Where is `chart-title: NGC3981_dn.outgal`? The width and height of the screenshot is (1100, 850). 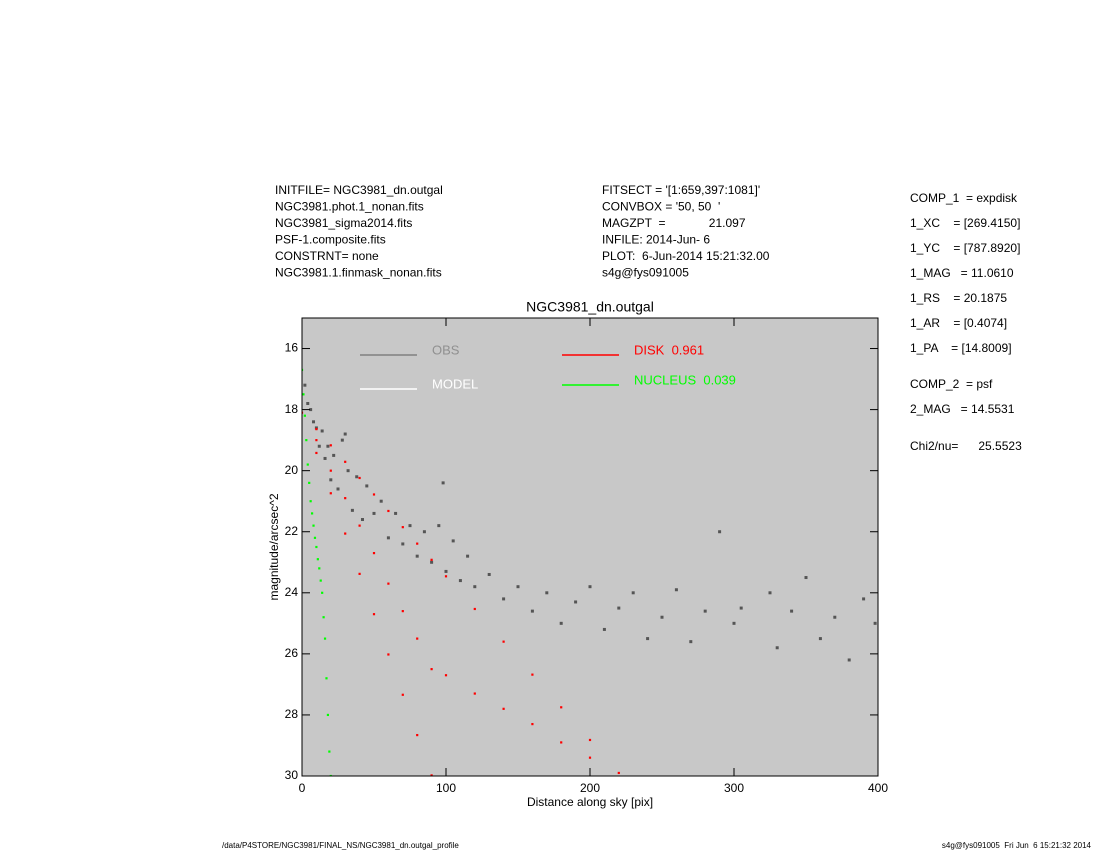
chart-title: NGC3981_dn.outgal is located at coordinates (590, 307).